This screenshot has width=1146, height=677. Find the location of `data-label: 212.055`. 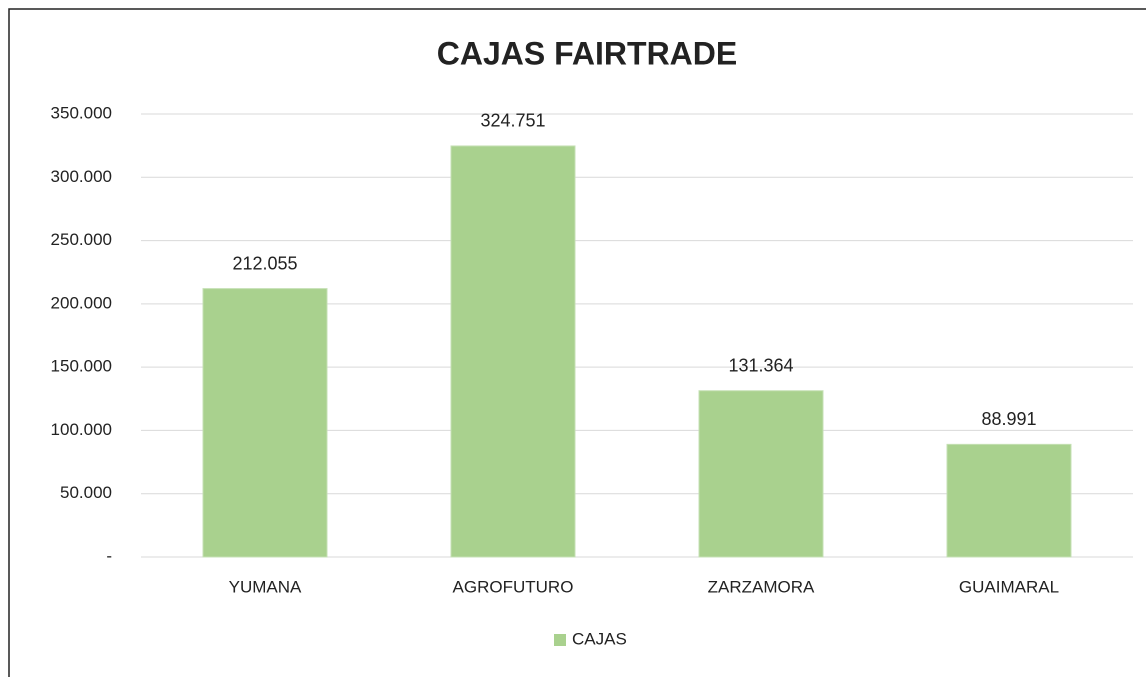

data-label: 212.055 is located at coordinates (264, 263).